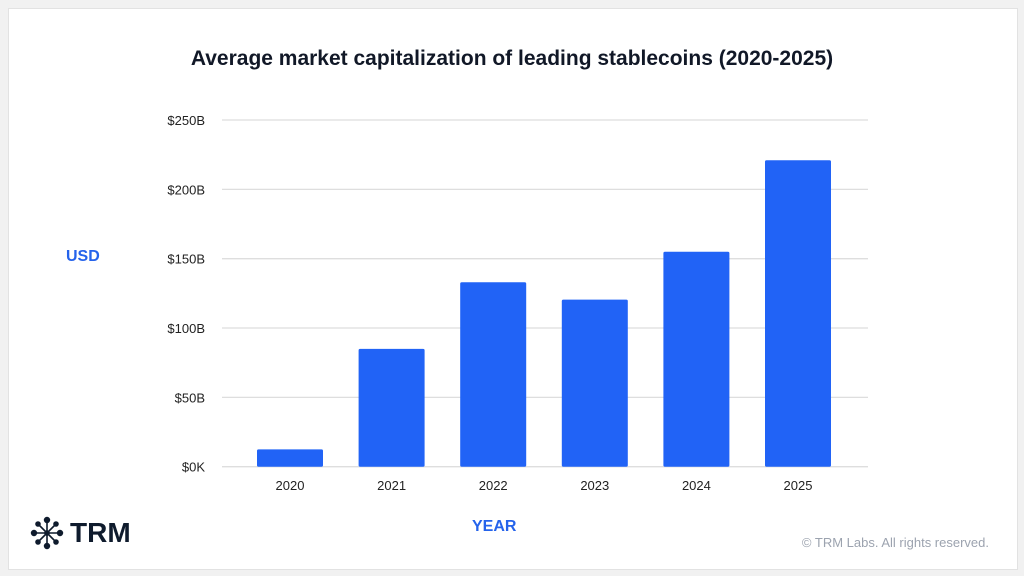 The width and height of the screenshot is (1024, 576). I want to click on x-tick-label: 2022, so click(493, 485).